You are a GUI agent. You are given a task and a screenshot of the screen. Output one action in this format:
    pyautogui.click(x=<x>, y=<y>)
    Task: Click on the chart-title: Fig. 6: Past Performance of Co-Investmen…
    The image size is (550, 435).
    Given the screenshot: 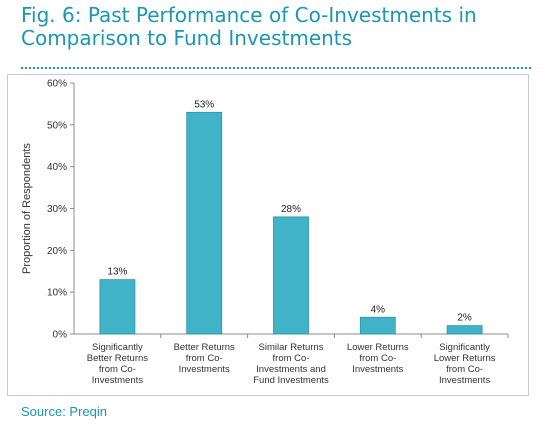 What is the action you would take?
    pyautogui.click(x=249, y=26)
    